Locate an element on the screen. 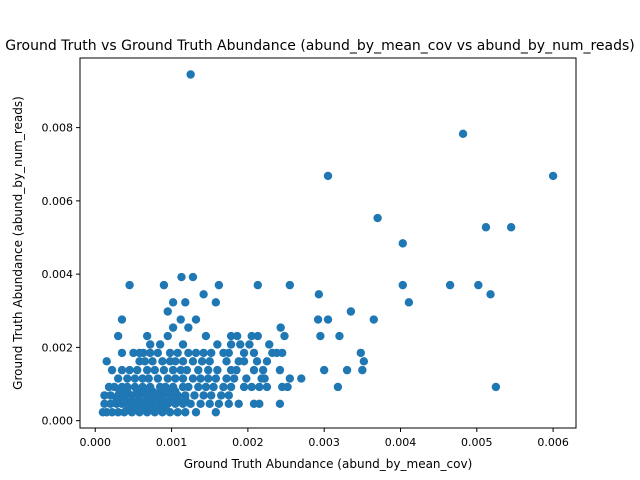 This screenshot has width=640, height=480. x-tick-label: 0.000 is located at coordinates (96, 442).